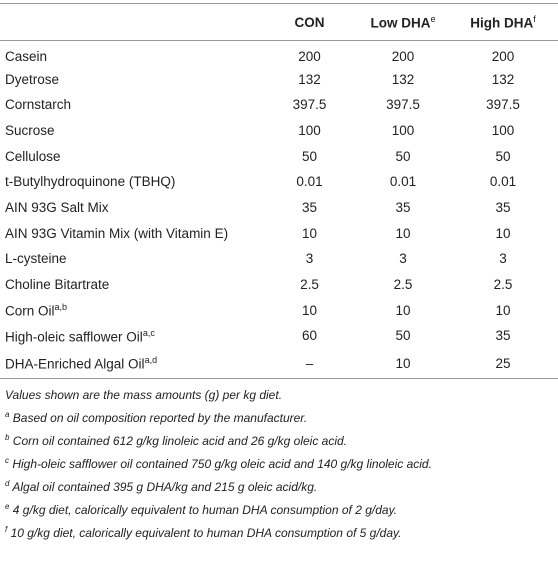 Image resolution: width=558 pixels, height=565 pixels. What do you see at coordinates (130, 285) in the screenshot?
I see `row-label-cell: Choline Bitartrate` at bounding box center [130, 285].